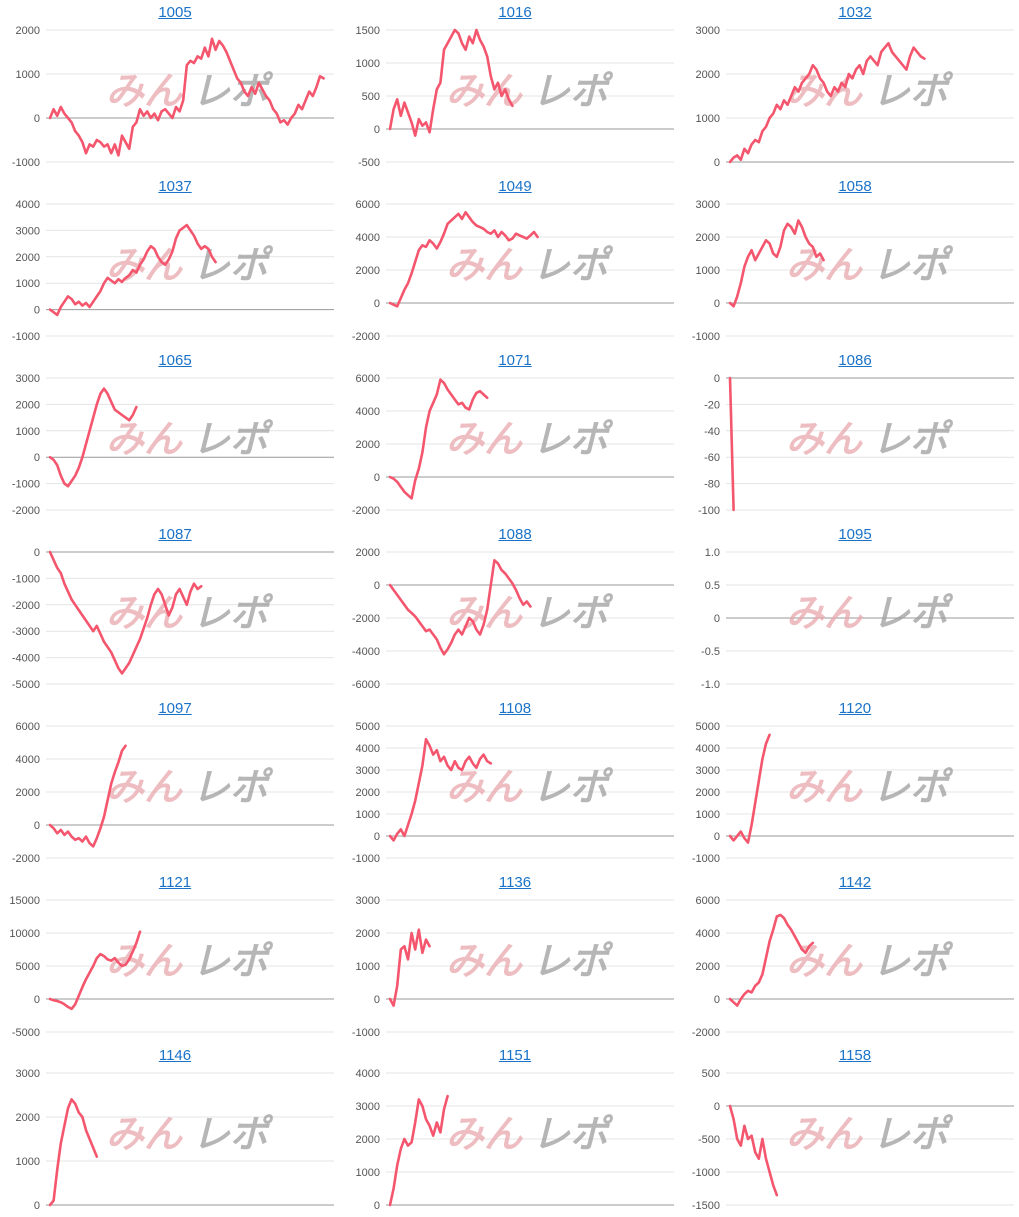 This screenshot has width=1019, height=1217. I want to click on y-tick-label: 0.5, so click(712, 586).